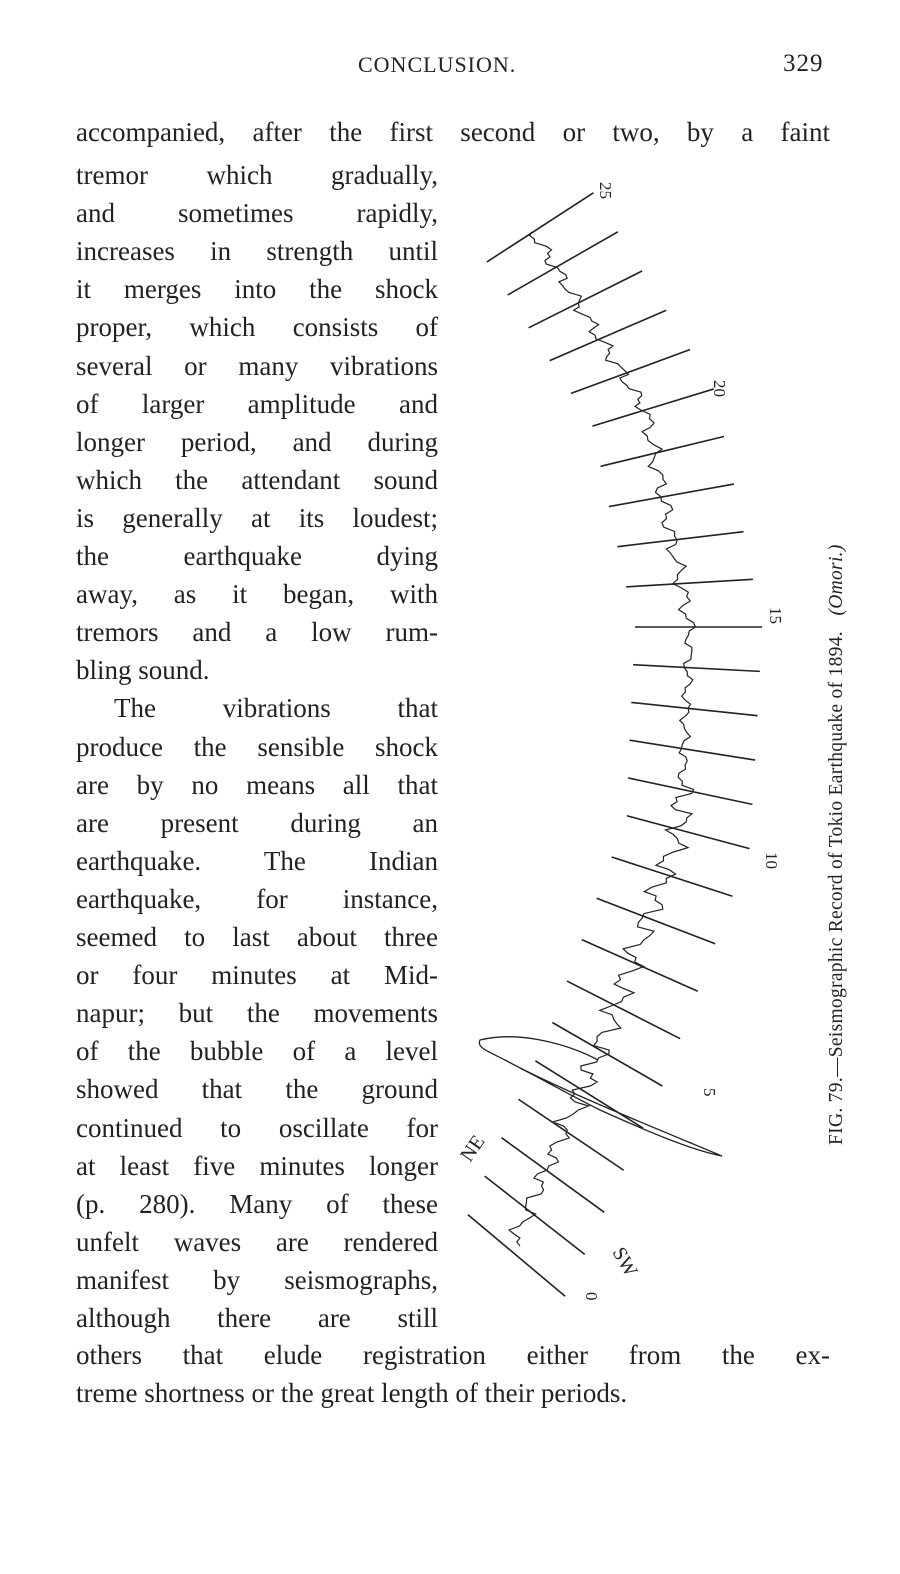  What do you see at coordinates (257, 517) in the screenshot?
I see `text-line: is generally at its loudest;` at bounding box center [257, 517].